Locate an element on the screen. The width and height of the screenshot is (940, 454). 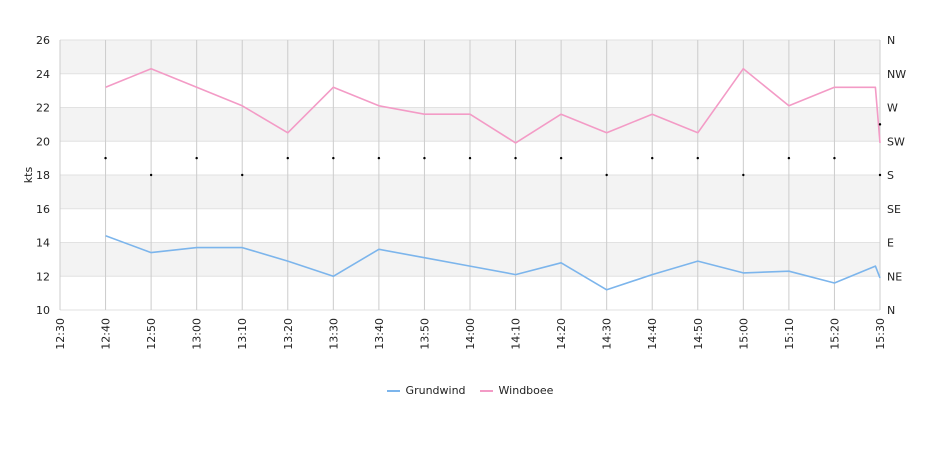
legend-label: Windboee is located at coordinates (526, 390).